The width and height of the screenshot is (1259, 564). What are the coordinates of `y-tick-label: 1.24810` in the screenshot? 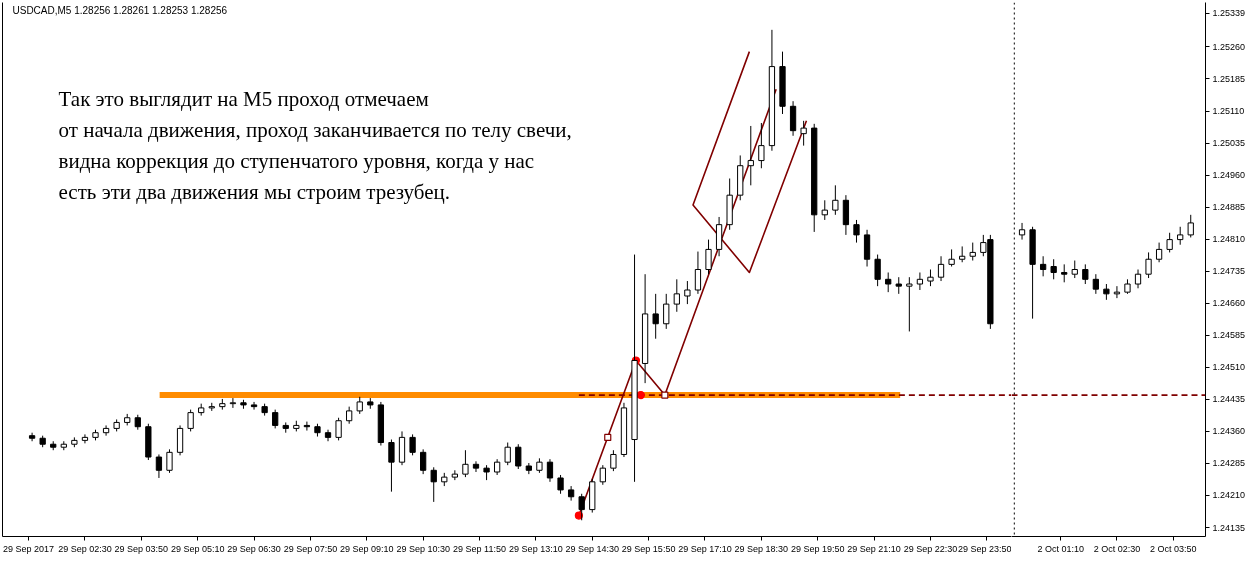 It's located at (1229, 239).